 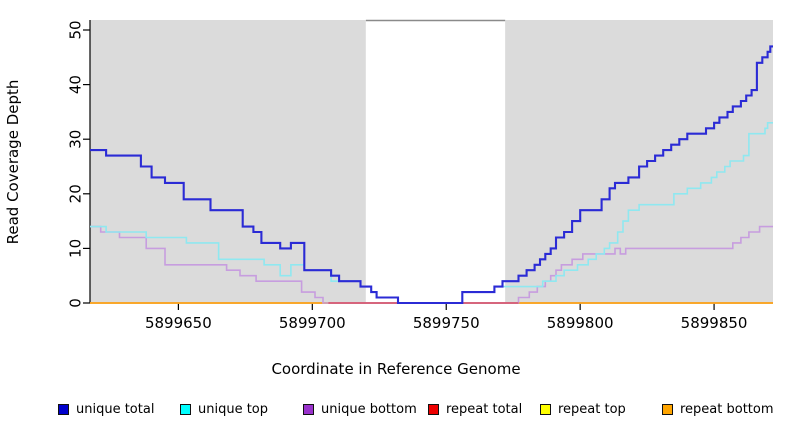 What do you see at coordinates (484, 409) in the screenshot?
I see `legend-label: repeat total` at bounding box center [484, 409].